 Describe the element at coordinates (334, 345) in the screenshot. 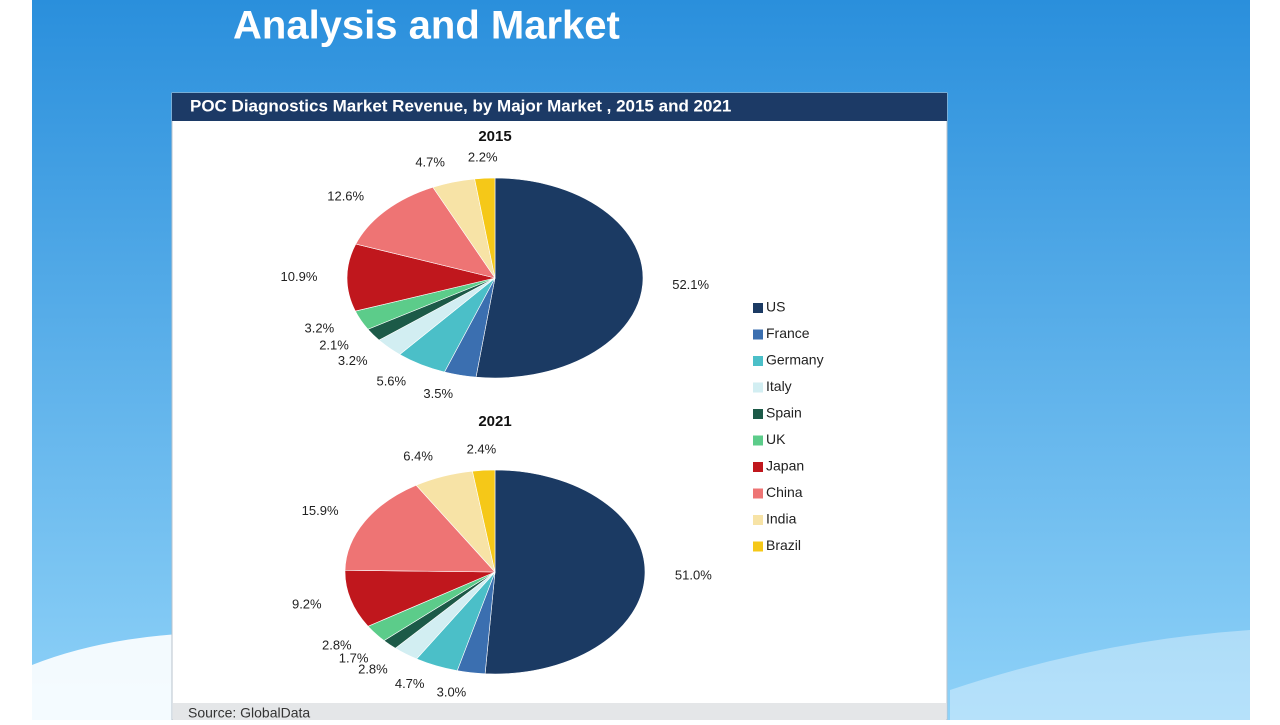

I see `data-label: 2.1%` at that location.